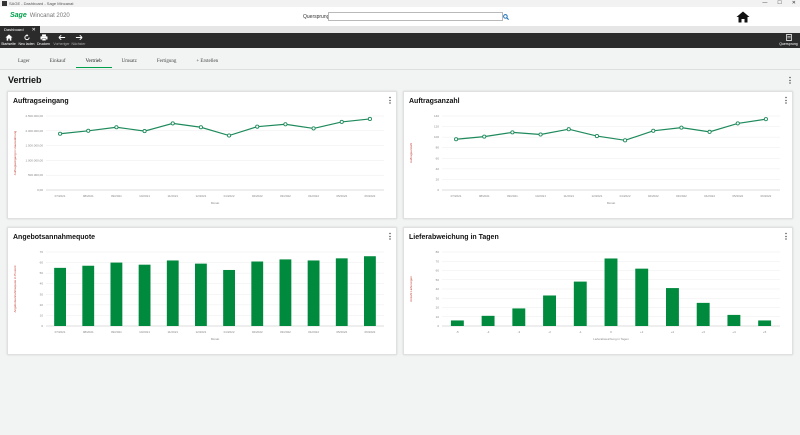 The width and height of the screenshot is (800, 435). I want to click on tab-vertrieb: Vertrieb, so click(93, 61).